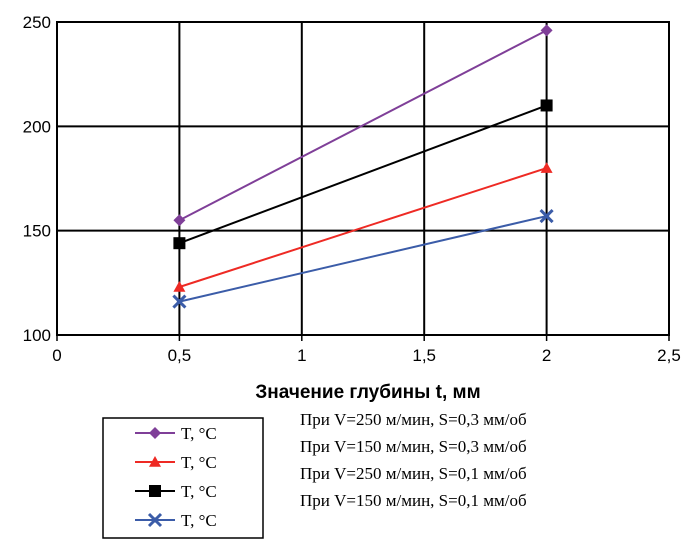 The height and width of the screenshot is (541, 685). Describe the element at coordinates (413, 446) in the screenshot. I see `condition-label: При V=150 м/мин, S=0,3 мм/об` at that location.